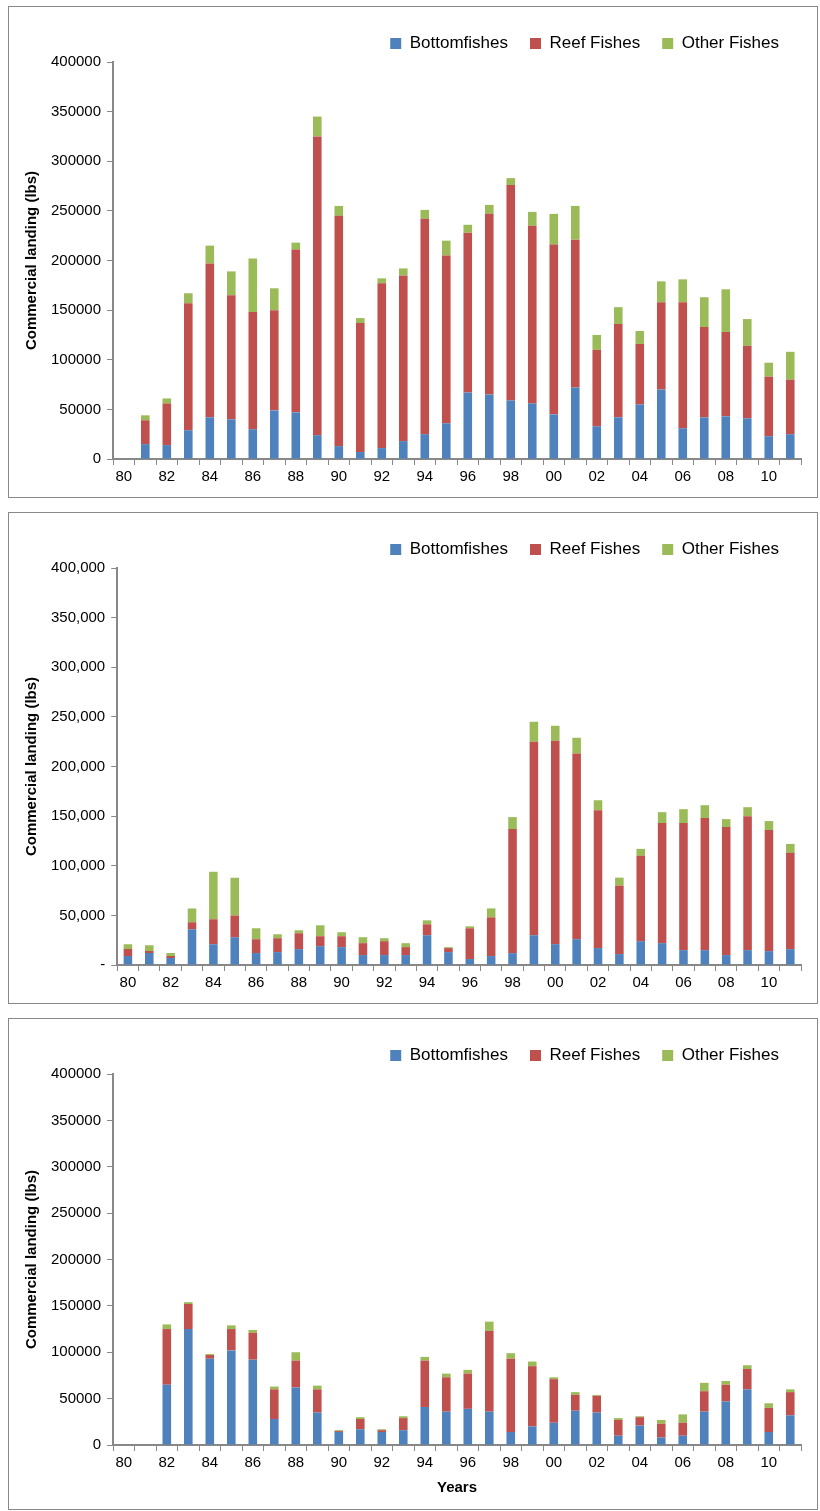 The height and width of the screenshot is (1511, 820). I want to click on x-tick-label: 94, so click(425, 1462).